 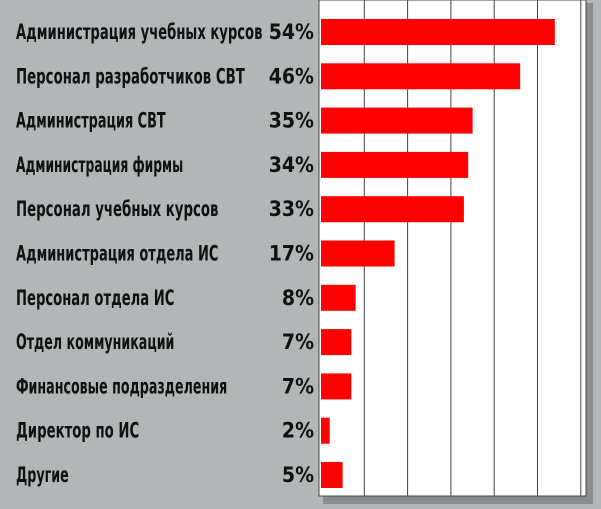 I want to click on value-label: 5%, so click(x=298, y=475).